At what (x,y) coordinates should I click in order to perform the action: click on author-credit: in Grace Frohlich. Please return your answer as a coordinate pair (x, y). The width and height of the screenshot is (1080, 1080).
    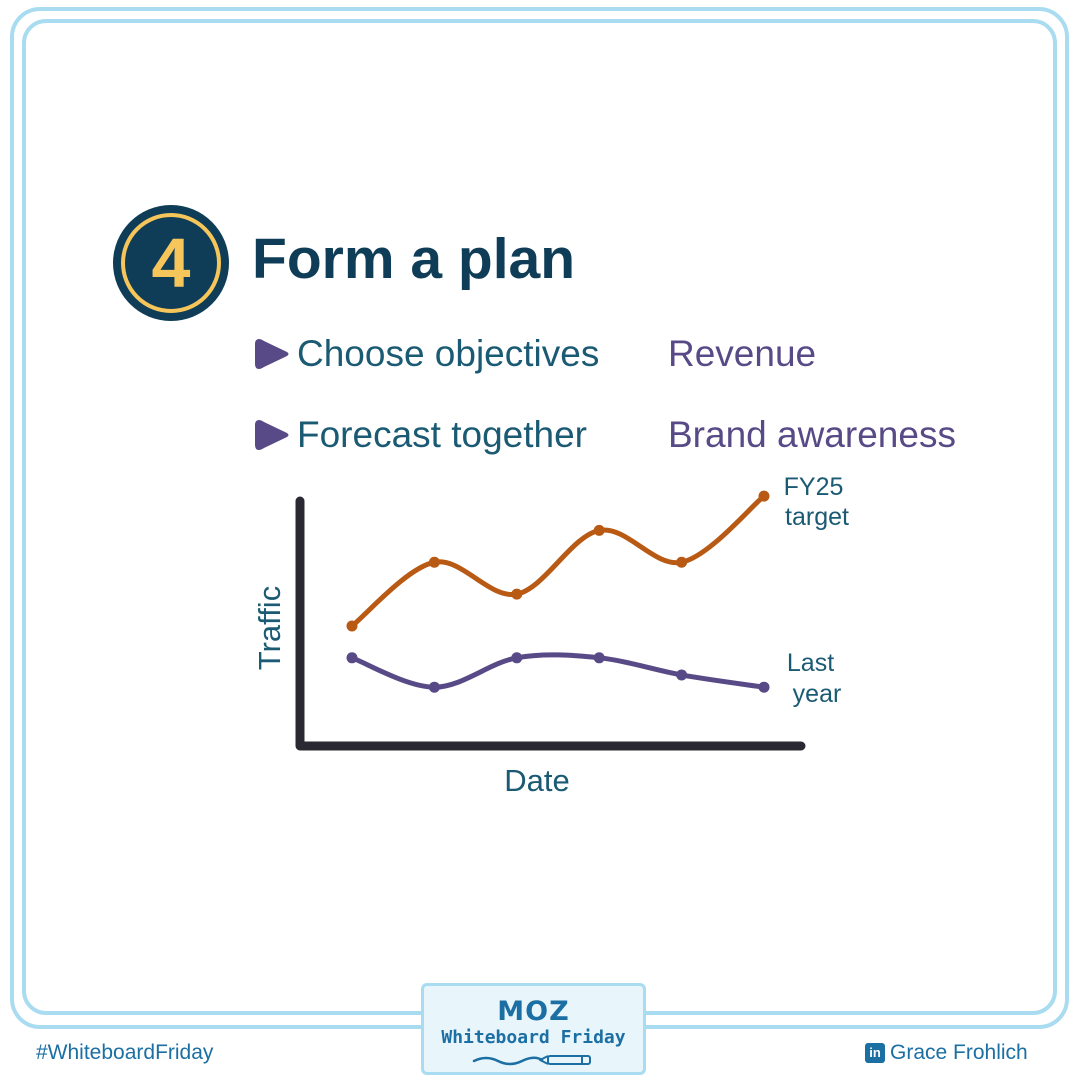
    Looking at the image, I should click on (946, 1054).